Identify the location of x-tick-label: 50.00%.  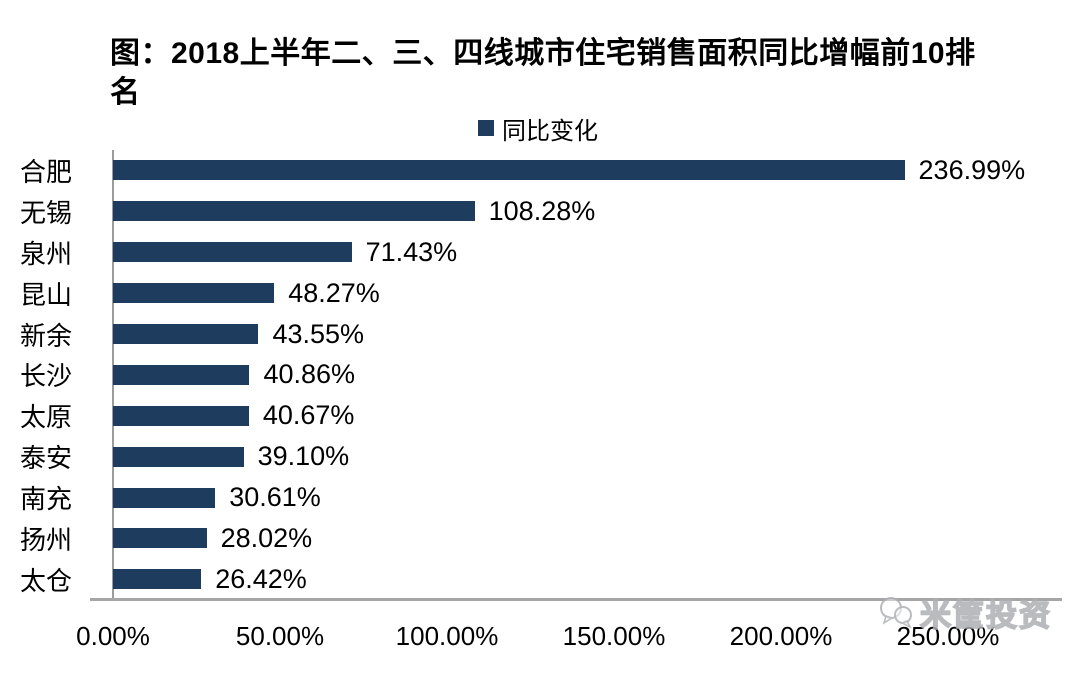
(280, 636).